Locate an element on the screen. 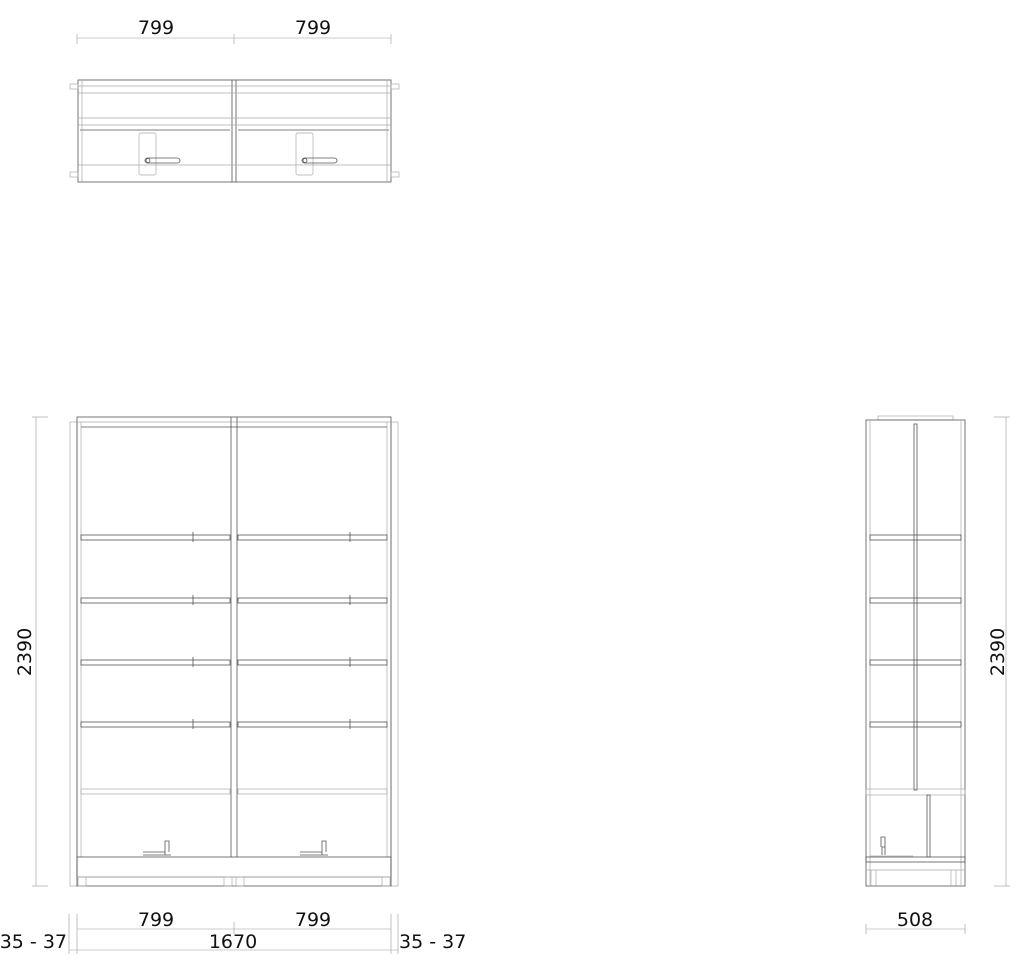  side-depth-label: 508 is located at coordinates (915, 920).